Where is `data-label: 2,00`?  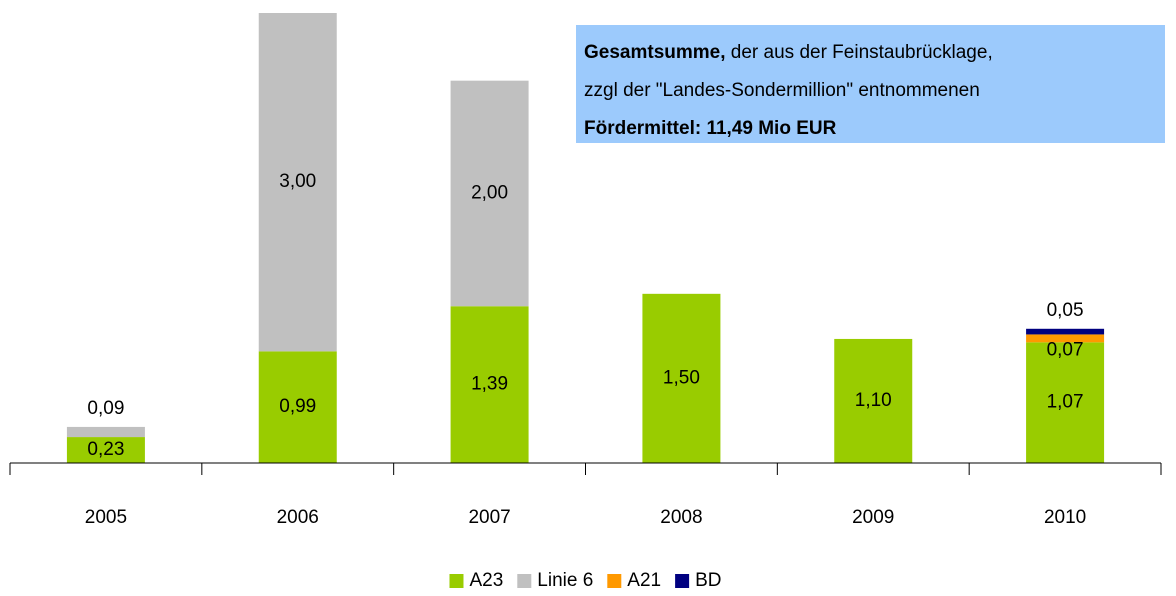 data-label: 2,00 is located at coordinates (489, 192).